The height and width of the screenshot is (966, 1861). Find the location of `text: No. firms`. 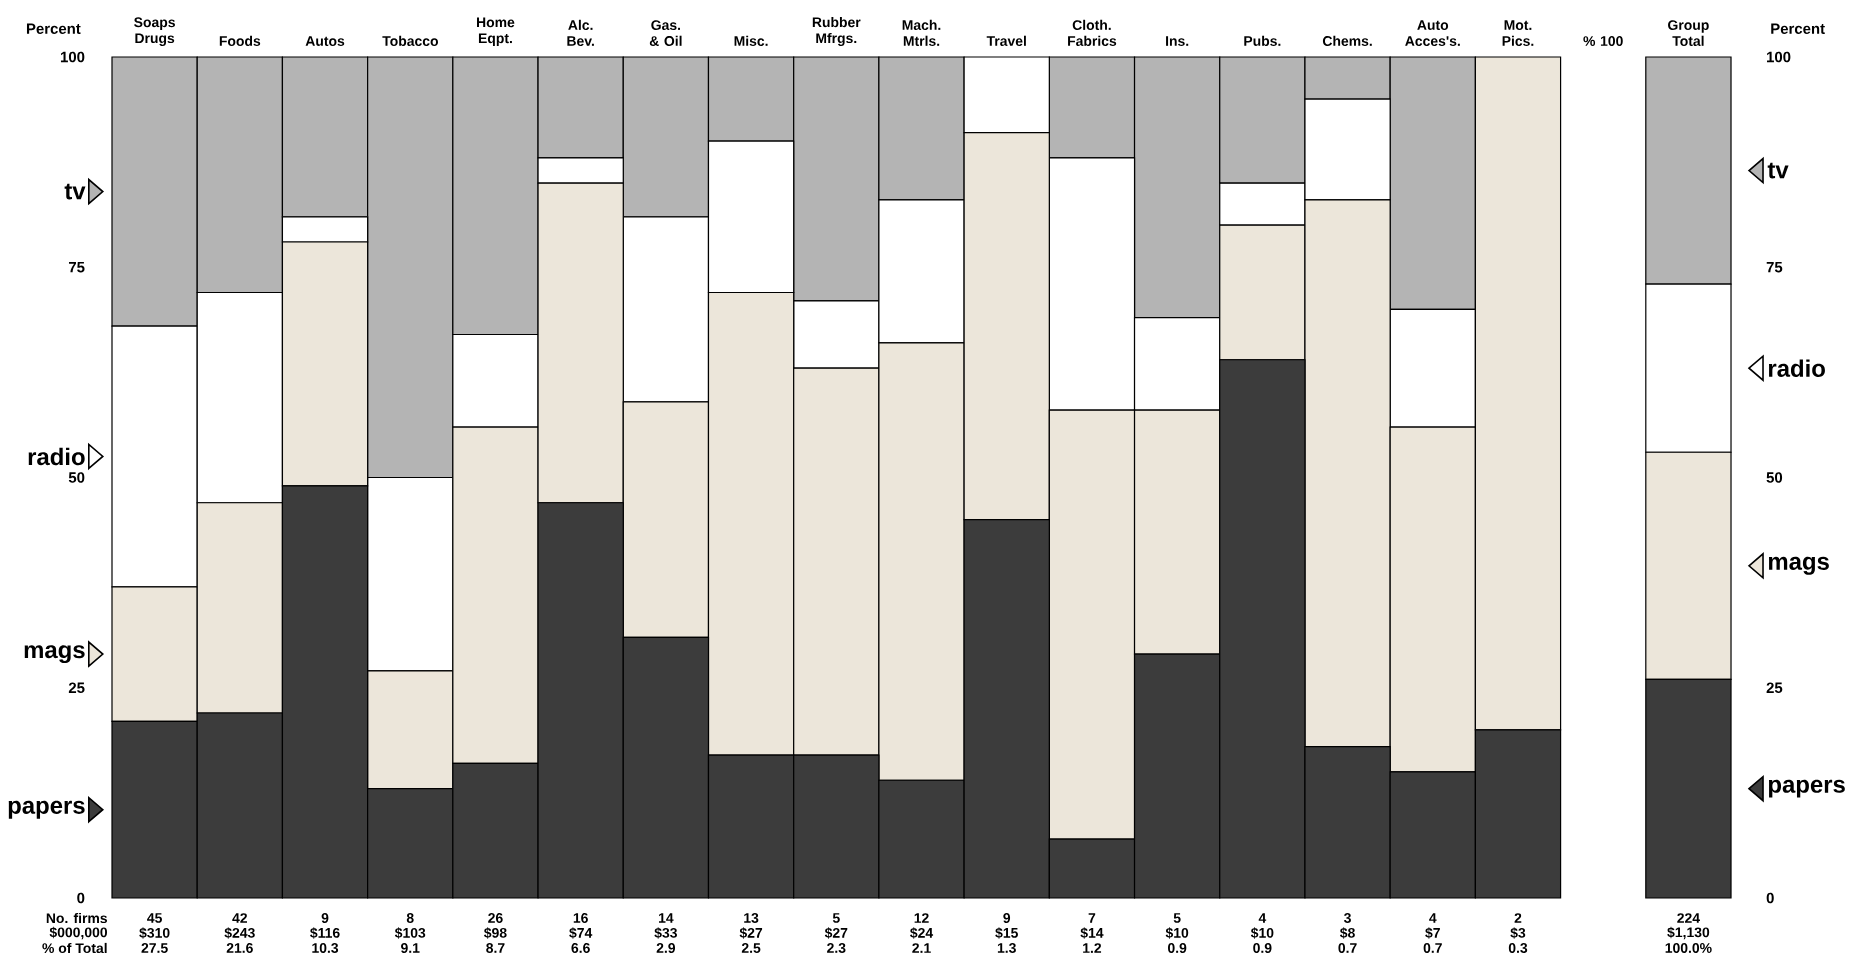

text: No. firms is located at coordinates (77, 918).